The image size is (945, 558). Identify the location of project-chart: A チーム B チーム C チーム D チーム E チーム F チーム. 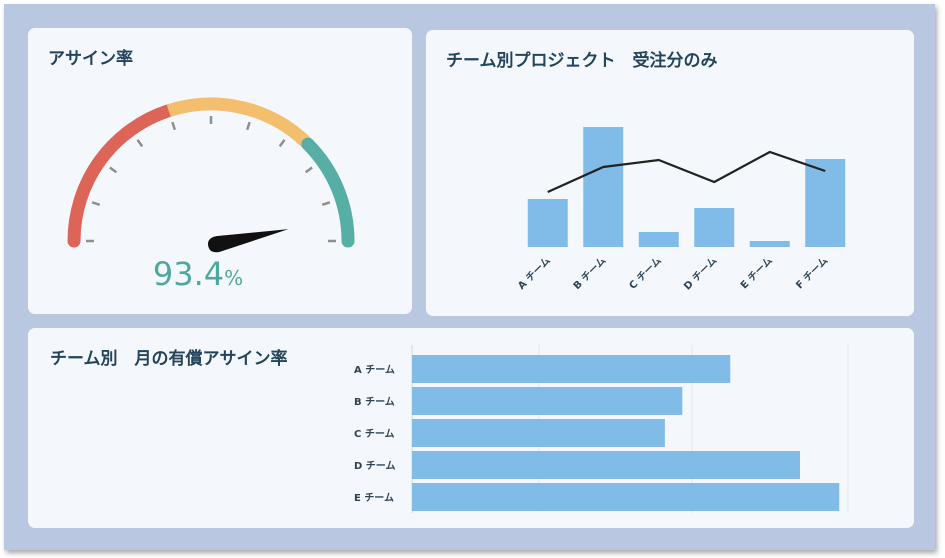
(680, 210).